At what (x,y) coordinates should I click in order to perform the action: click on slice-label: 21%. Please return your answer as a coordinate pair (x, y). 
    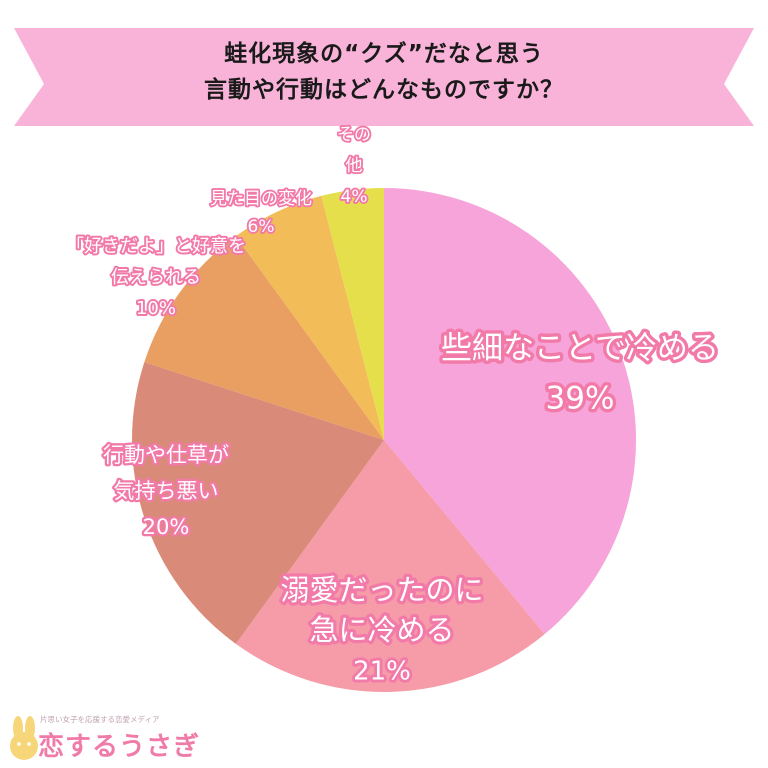
    Looking at the image, I should click on (382, 672).